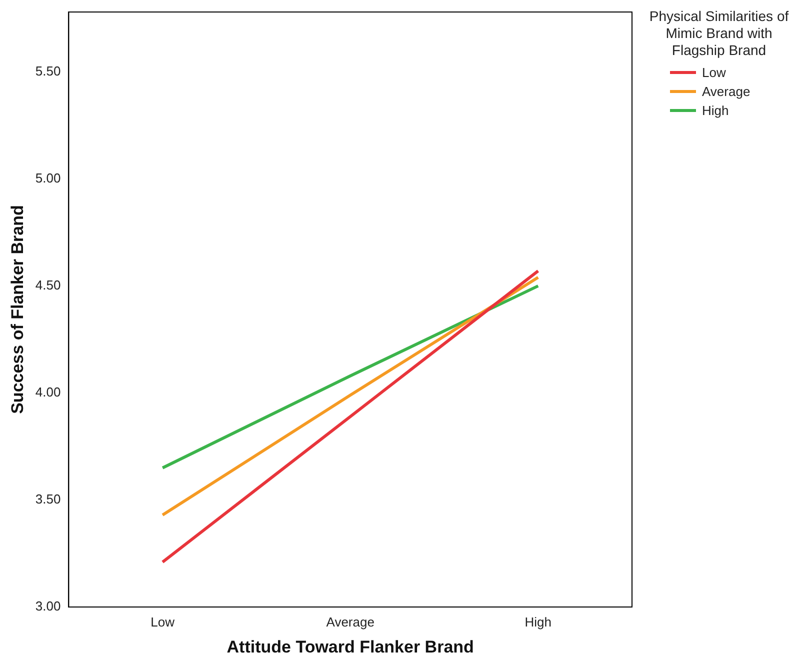 This screenshot has height=666, width=799. What do you see at coordinates (350, 646) in the screenshot?
I see `x-axis-title: Attitude Toward Flanker Brand` at bounding box center [350, 646].